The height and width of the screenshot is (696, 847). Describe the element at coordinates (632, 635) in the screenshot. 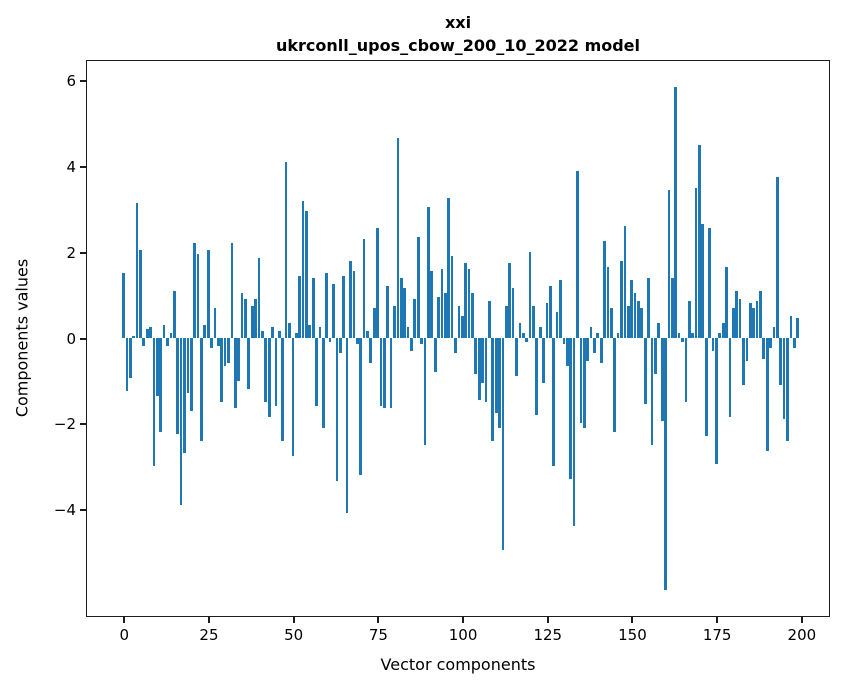

I see `x-tick-label-150: 150` at that location.